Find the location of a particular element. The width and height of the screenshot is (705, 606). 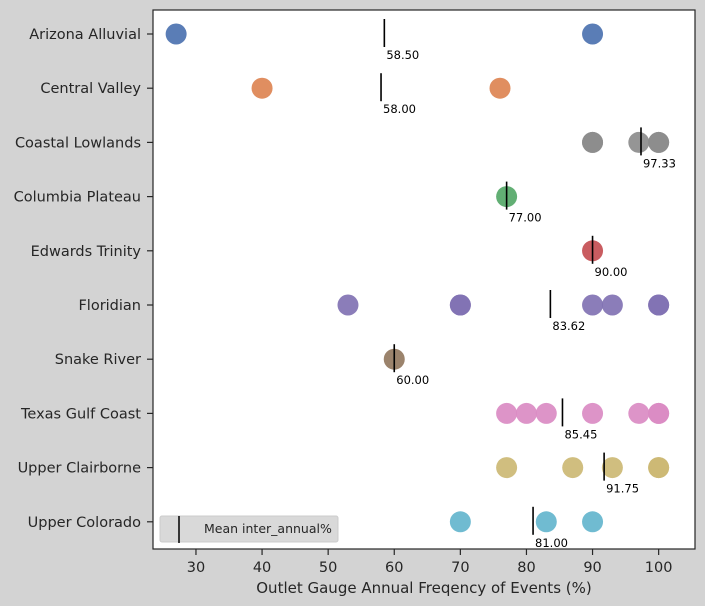

mean-label: 60.00 is located at coordinates (412, 380).